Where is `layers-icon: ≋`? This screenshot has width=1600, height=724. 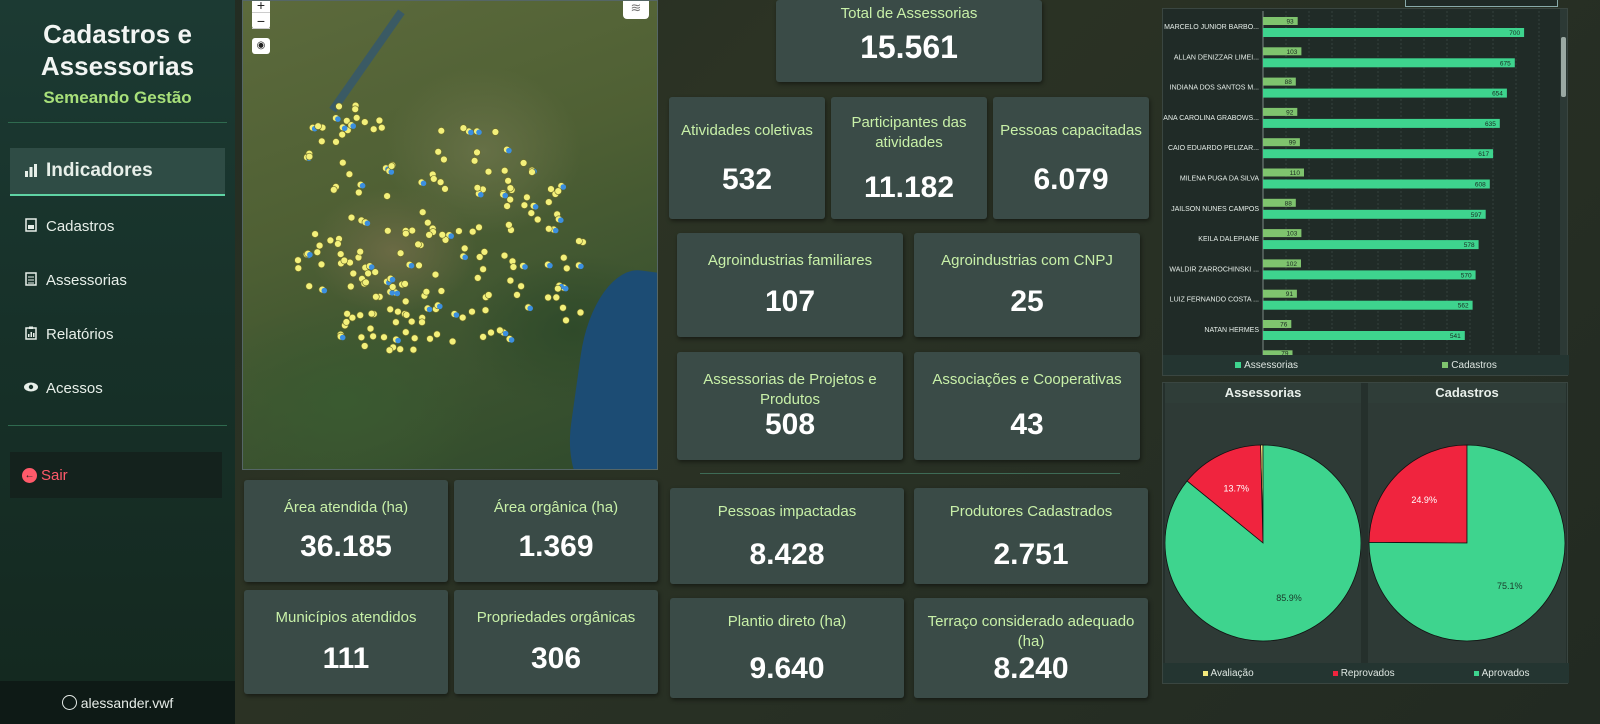 layers-icon: ≋ is located at coordinates (636, 10).